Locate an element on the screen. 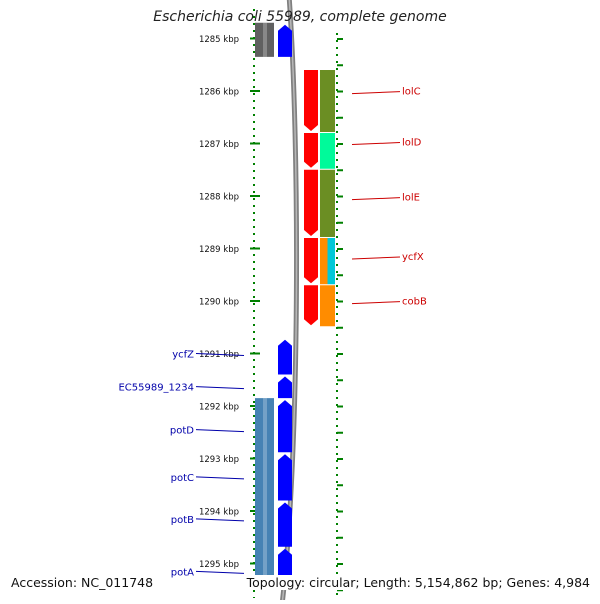 The width and height of the screenshot is (600, 604). gene-label: lolE is located at coordinates (411, 198).